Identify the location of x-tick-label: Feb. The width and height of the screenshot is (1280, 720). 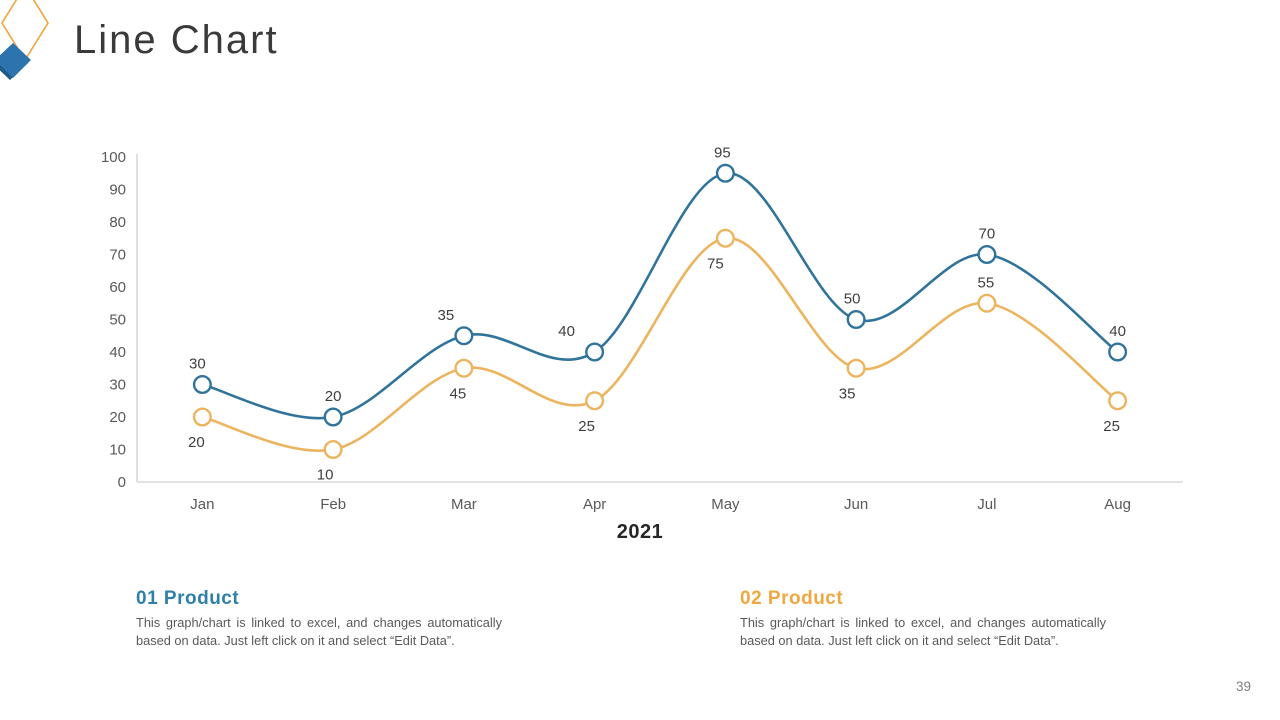
(333, 504).